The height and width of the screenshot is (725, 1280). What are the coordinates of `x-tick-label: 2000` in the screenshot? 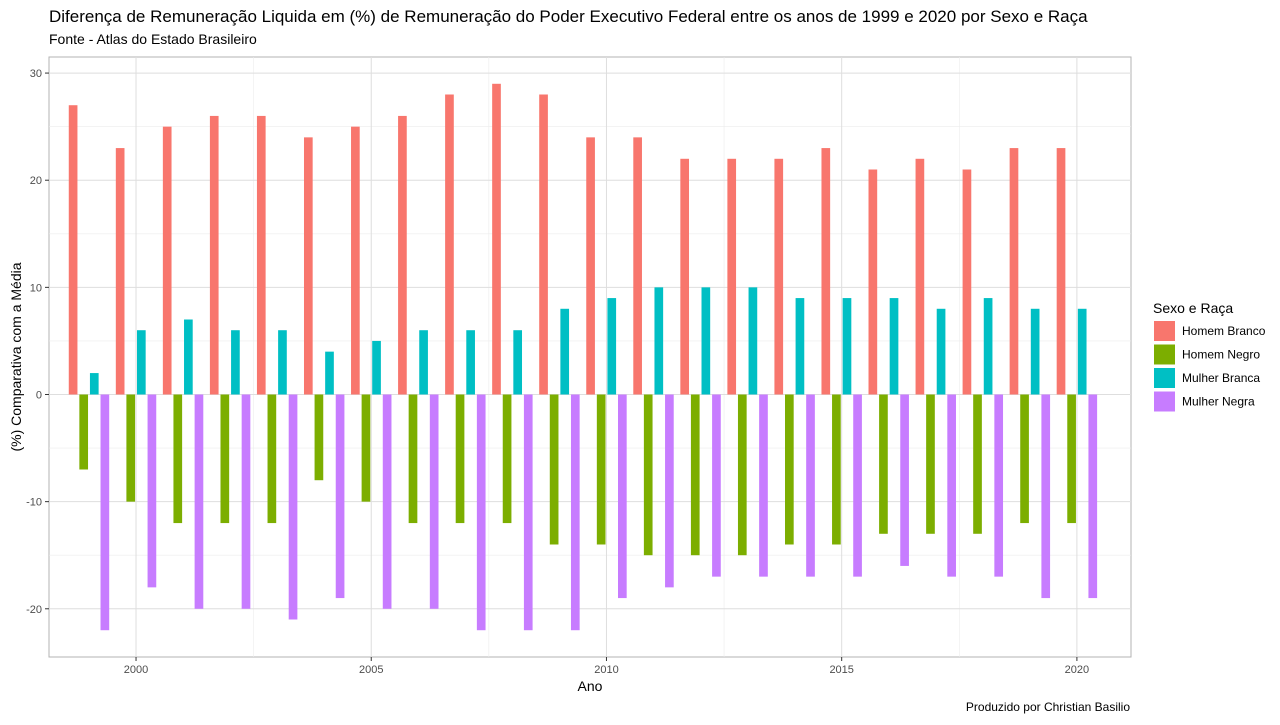 It's located at (136, 670).